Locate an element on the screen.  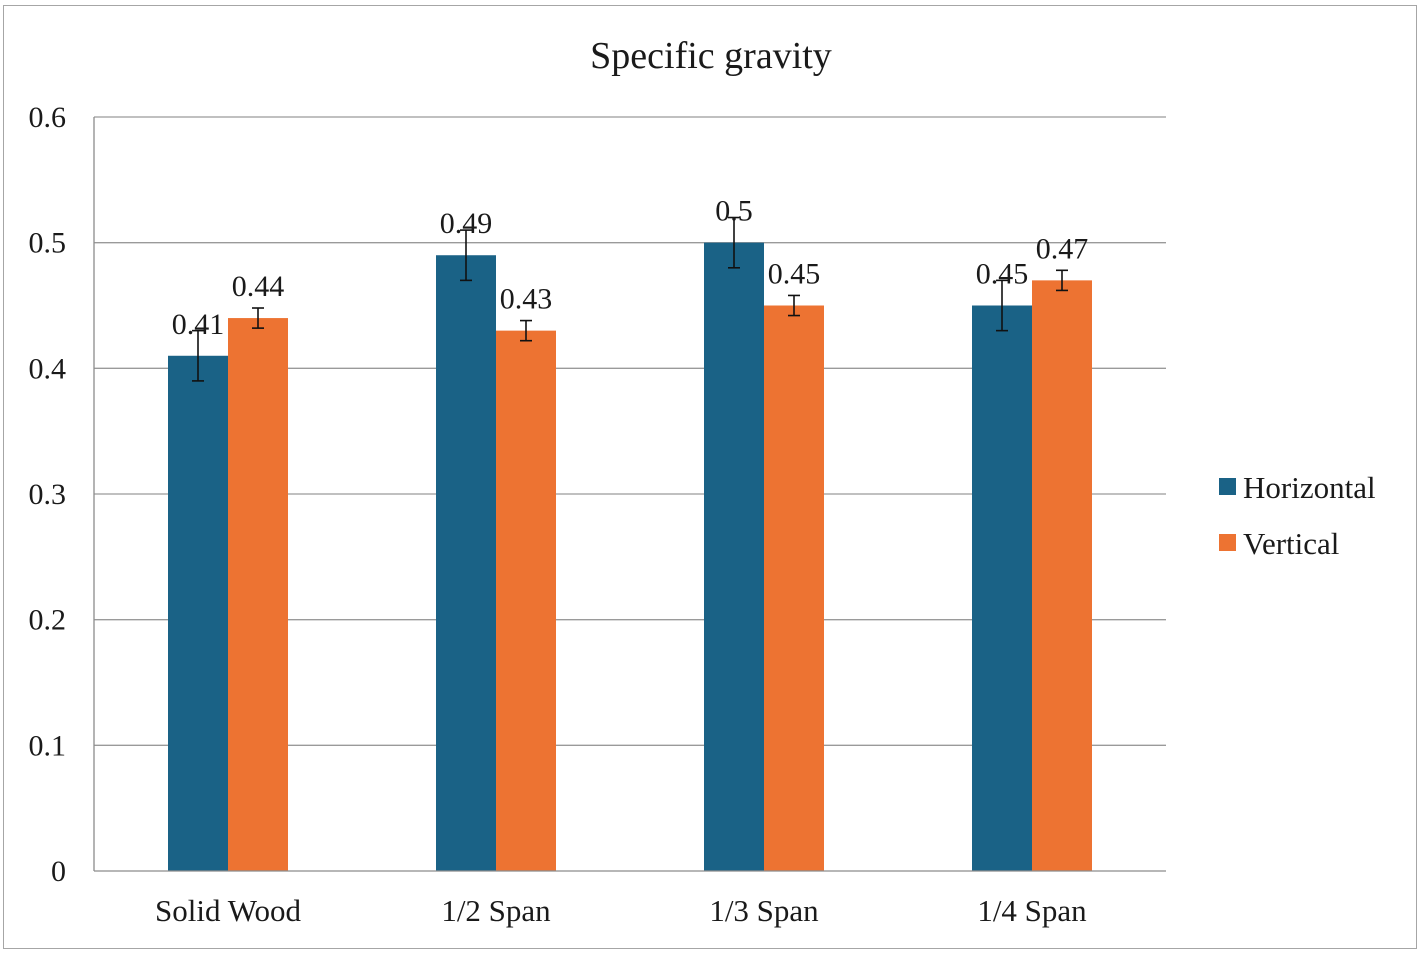
error-bars is located at coordinates (630, 299).